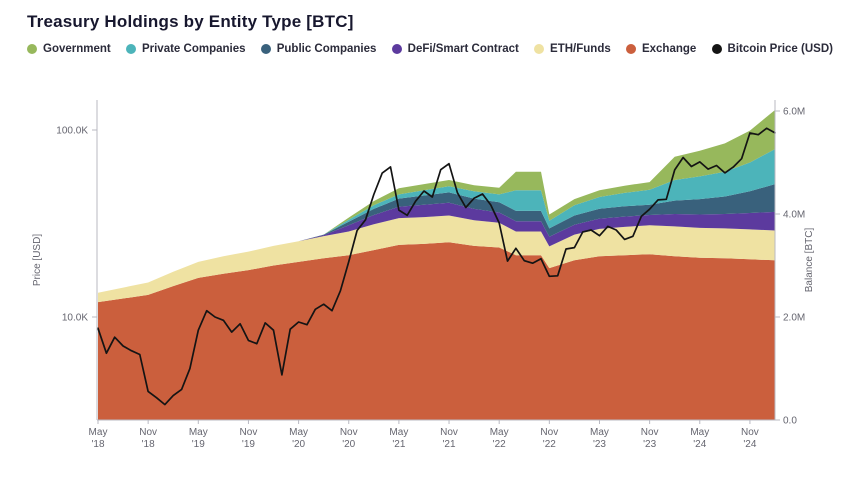  I want to click on legend-swatch-eth-funds-icon, so click(539, 49).